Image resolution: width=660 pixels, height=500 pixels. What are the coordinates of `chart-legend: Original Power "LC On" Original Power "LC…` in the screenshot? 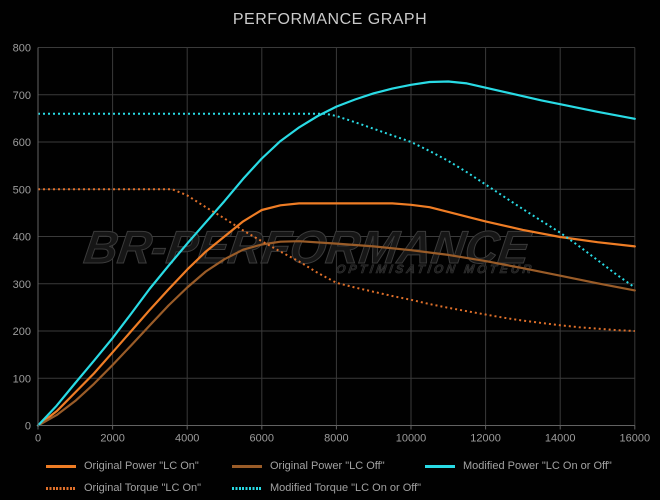 It's located at (351, 477).